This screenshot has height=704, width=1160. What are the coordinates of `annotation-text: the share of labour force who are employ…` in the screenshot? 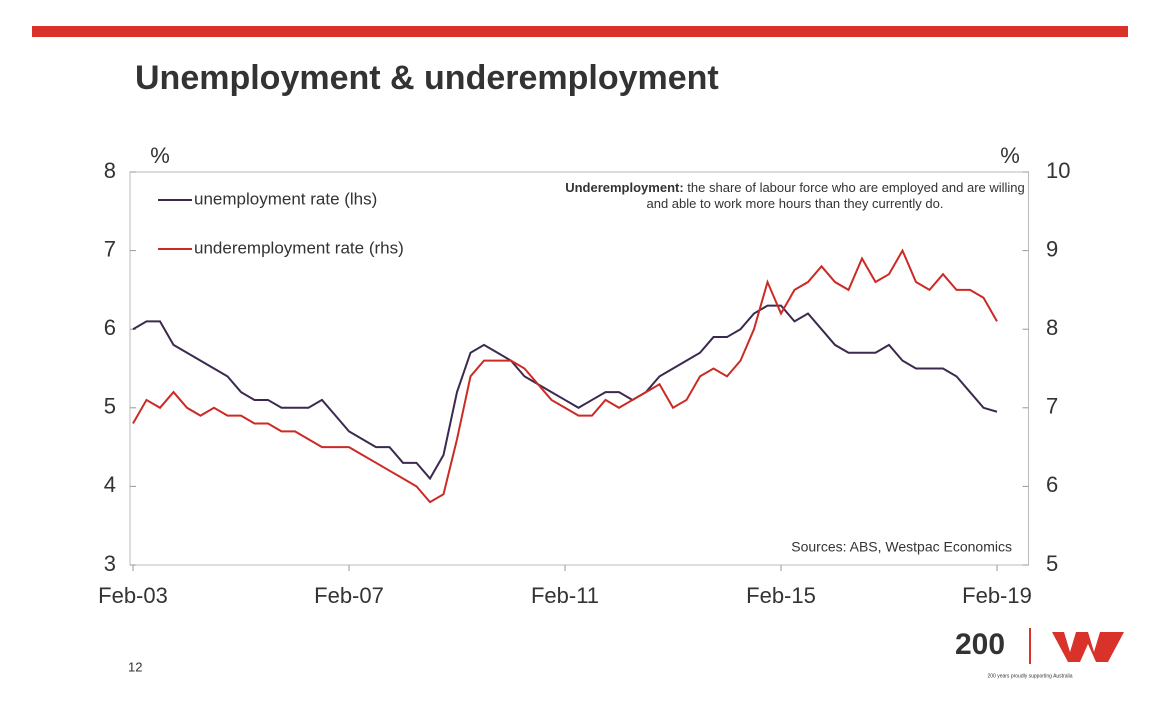 It's located at (835, 195).